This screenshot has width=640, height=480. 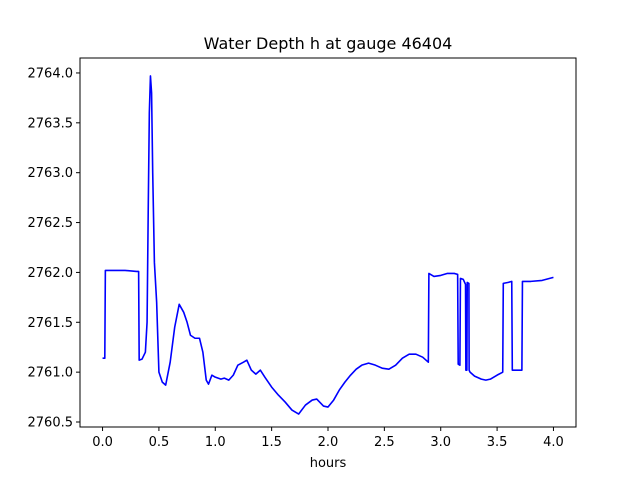 What do you see at coordinates (384, 442) in the screenshot?
I see `x-tick-label: 2.5` at bounding box center [384, 442].